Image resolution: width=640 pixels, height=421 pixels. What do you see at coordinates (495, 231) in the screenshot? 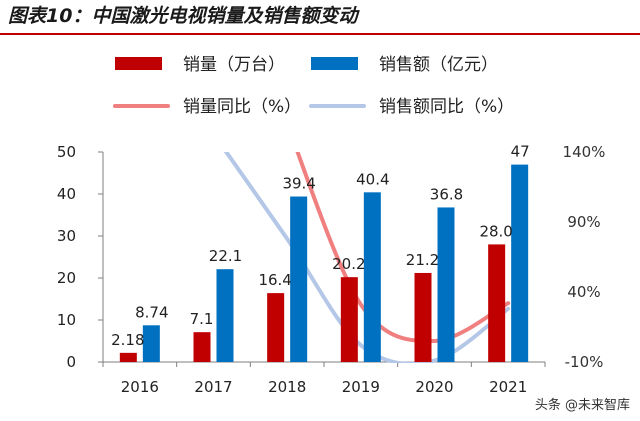
I see `data-label-sales-volume: 28.0` at bounding box center [495, 231].